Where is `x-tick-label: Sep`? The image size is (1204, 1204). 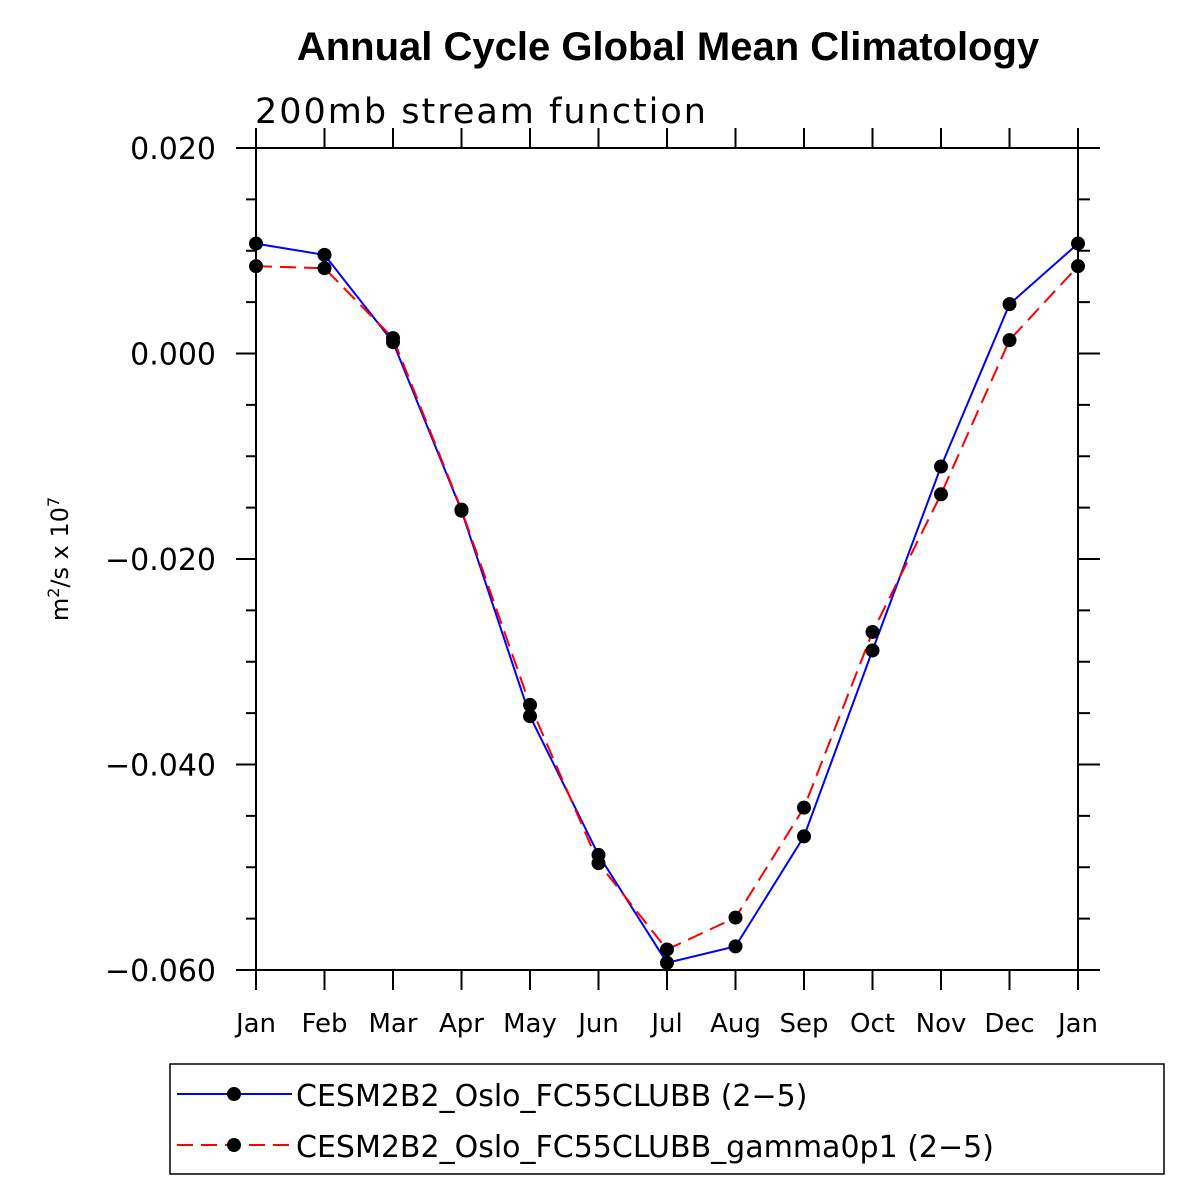 x-tick-label: Sep is located at coordinates (803, 1024).